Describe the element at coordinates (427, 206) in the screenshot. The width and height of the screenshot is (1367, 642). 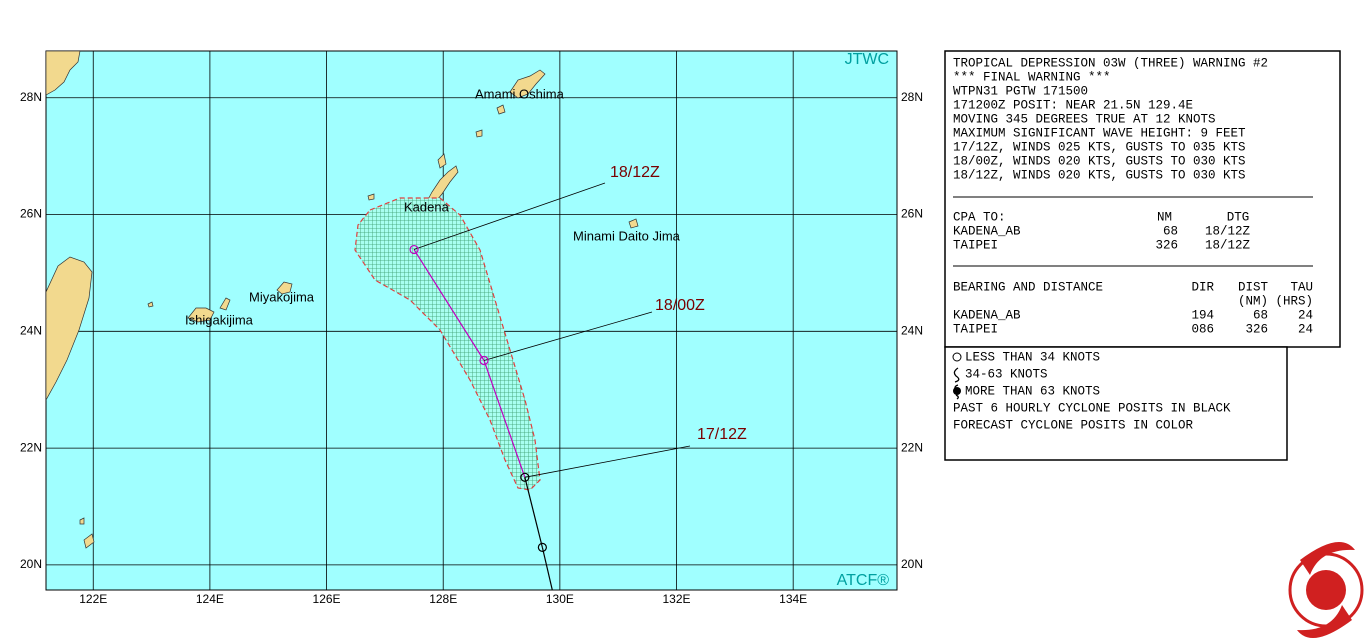
I see `place-label: Kadena` at that location.